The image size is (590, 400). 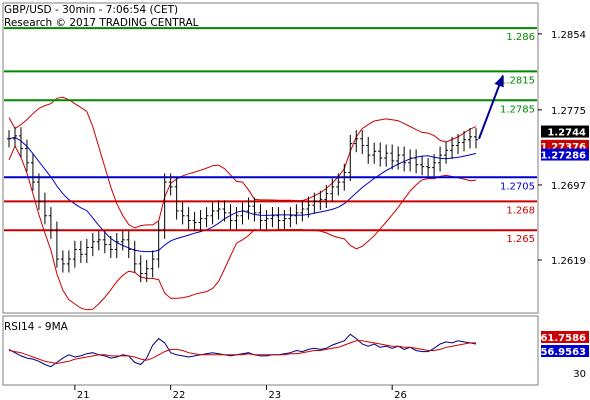 I want to click on rsi-ma-line, so click(x=242, y=352).